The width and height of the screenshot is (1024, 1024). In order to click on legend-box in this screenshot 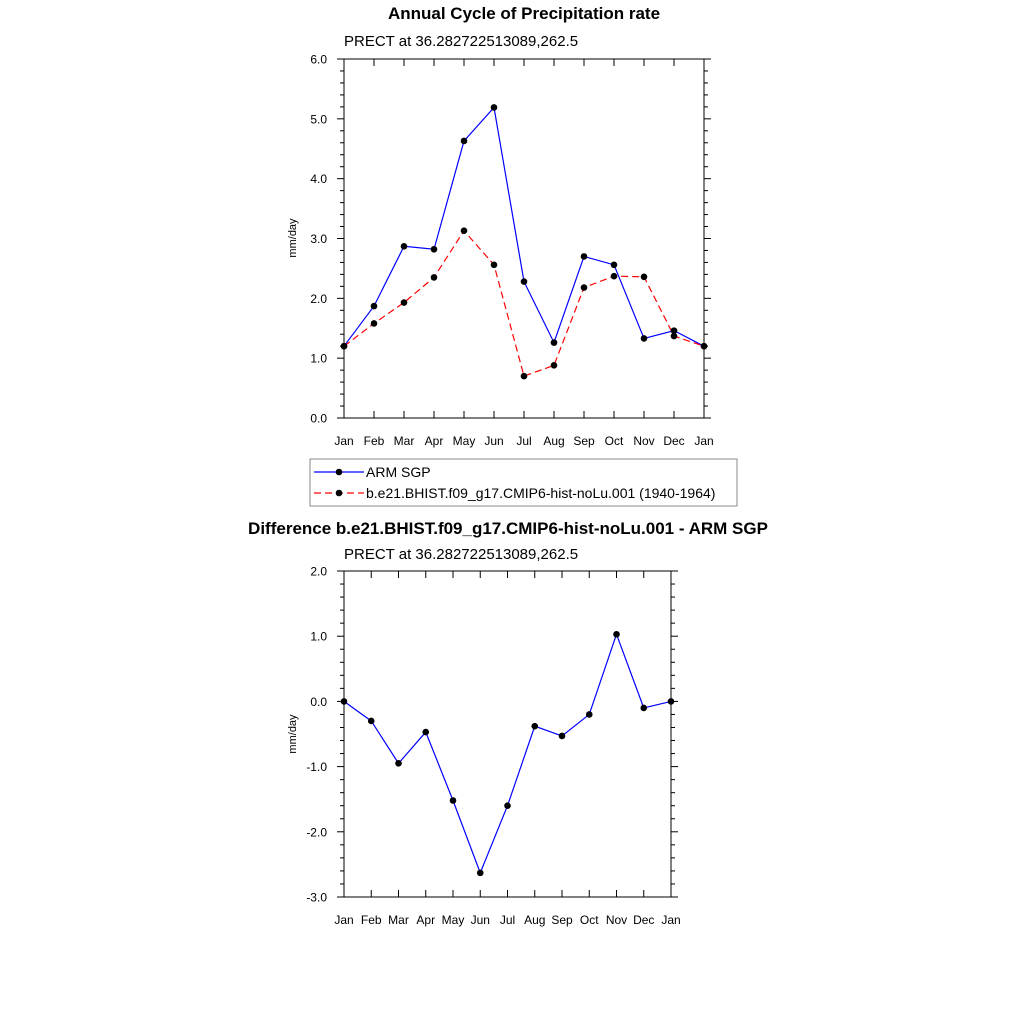, I will do `click(523, 482)`.